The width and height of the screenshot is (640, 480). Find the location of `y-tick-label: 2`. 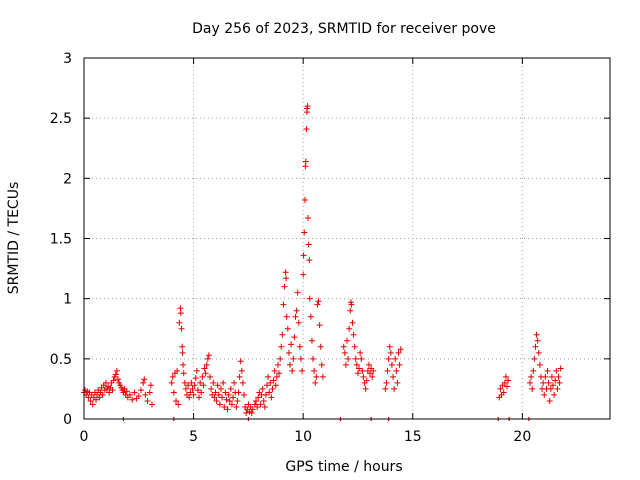

y-tick-label: 2 is located at coordinates (67, 179).